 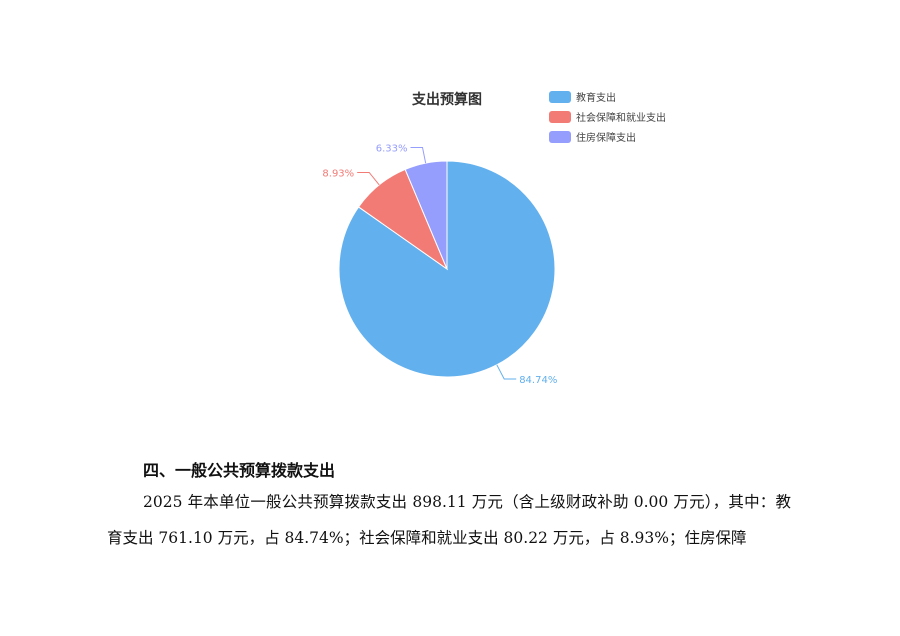 What do you see at coordinates (606, 137) in the screenshot?
I see `legend-label-2: 住房保障支出` at bounding box center [606, 137].